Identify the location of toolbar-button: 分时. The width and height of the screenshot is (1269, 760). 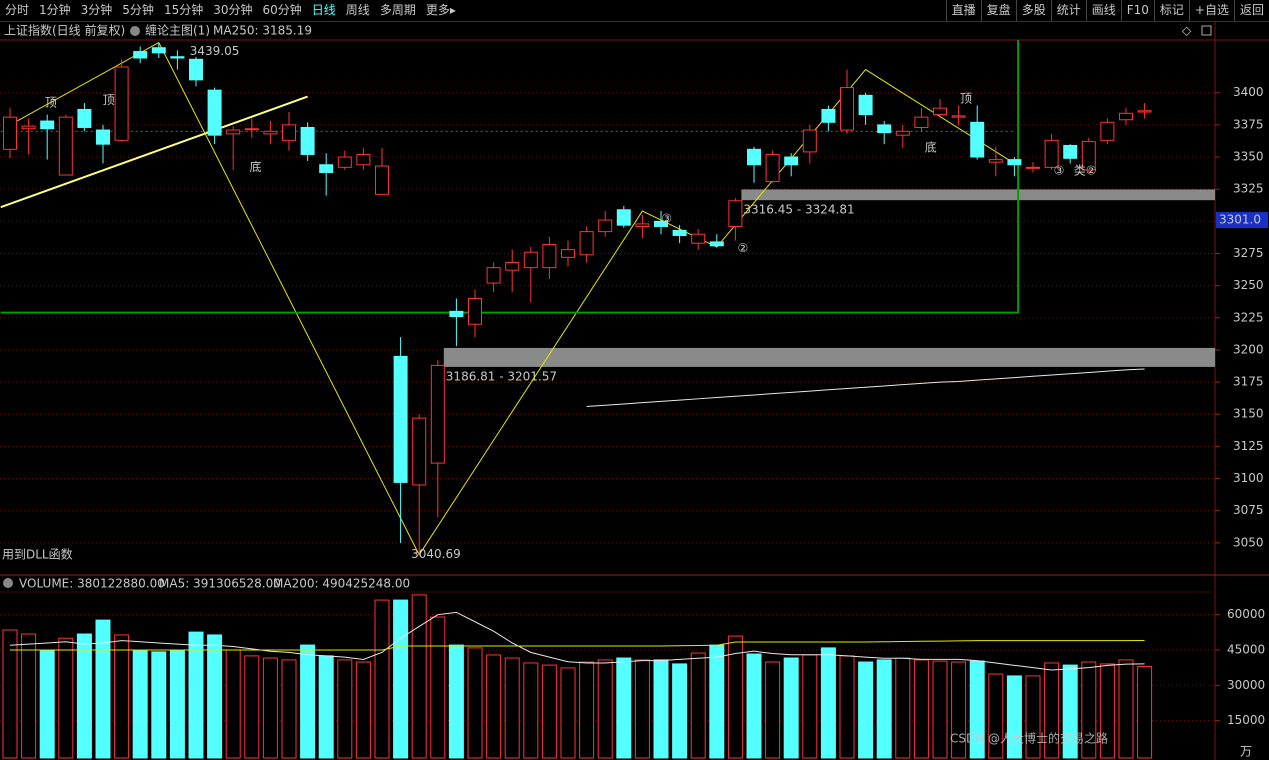
(17, 10).